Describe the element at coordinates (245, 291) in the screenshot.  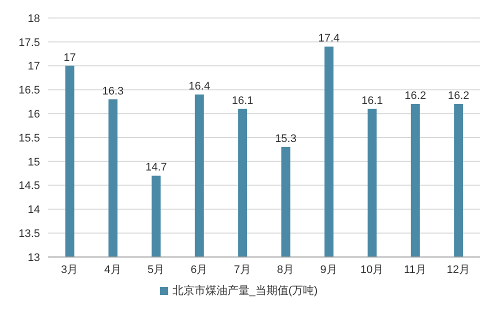
I see `legend-label: 北京市煤油产量_当期值(万吨)` at that location.